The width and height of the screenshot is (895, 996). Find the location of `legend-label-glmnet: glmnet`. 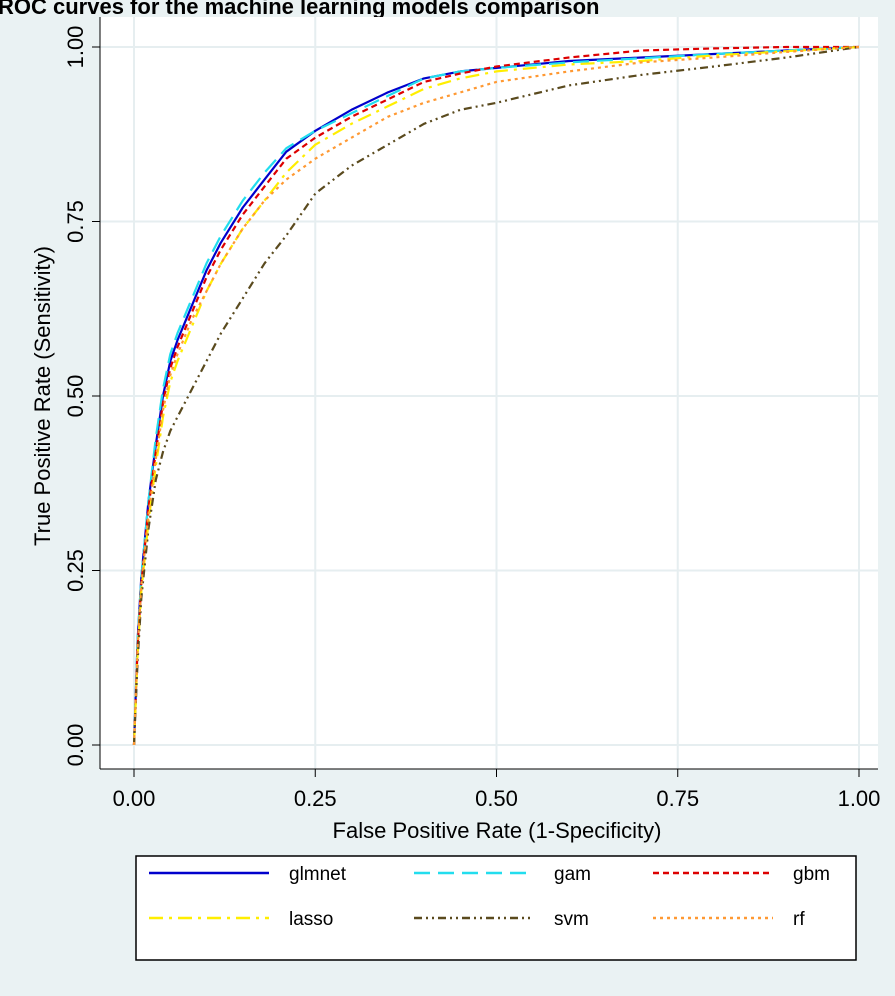

legend-label-glmnet: glmnet is located at coordinates (318, 874).